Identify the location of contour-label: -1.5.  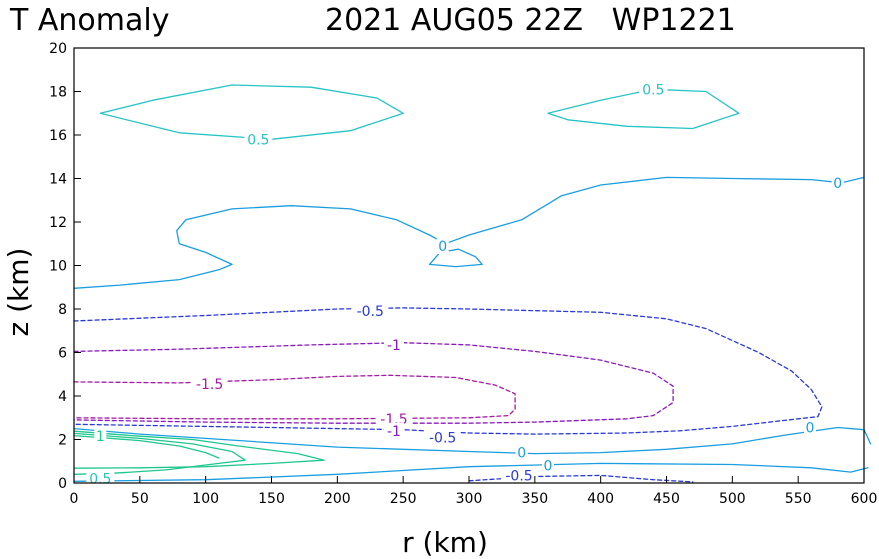
(209, 385).